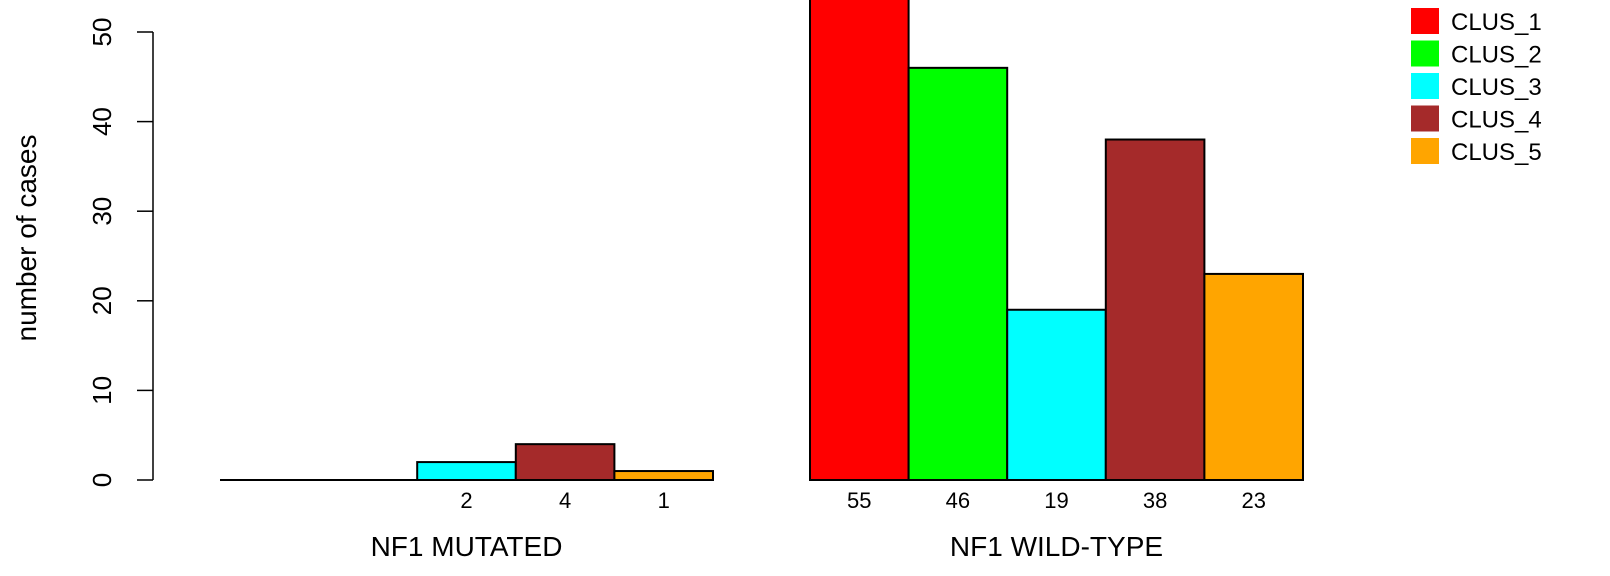 The image size is (1610, 576). Describe the element at coordinates (1056, 500) in the screenshot. I see `bar-count-label: 19` at that location.